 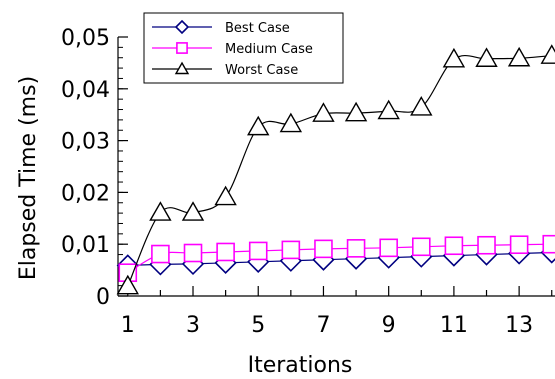 I want to click on legend-label: Best Case, so click(x=257, y=28).